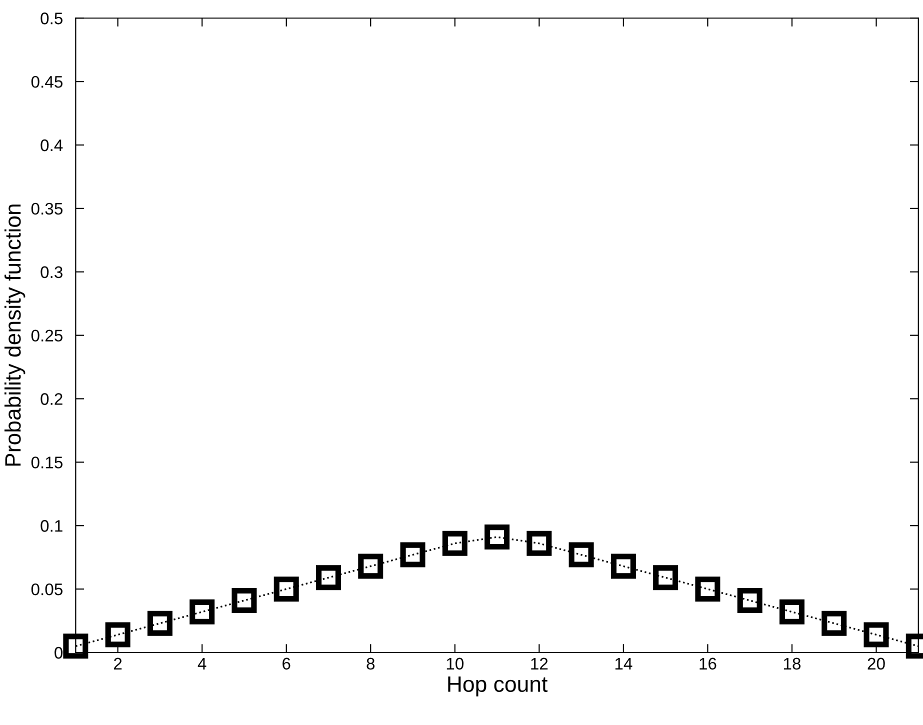 This screenshot has width=923, height=725. I want to click on x-axis-title: Hop count, so click(498, 686).